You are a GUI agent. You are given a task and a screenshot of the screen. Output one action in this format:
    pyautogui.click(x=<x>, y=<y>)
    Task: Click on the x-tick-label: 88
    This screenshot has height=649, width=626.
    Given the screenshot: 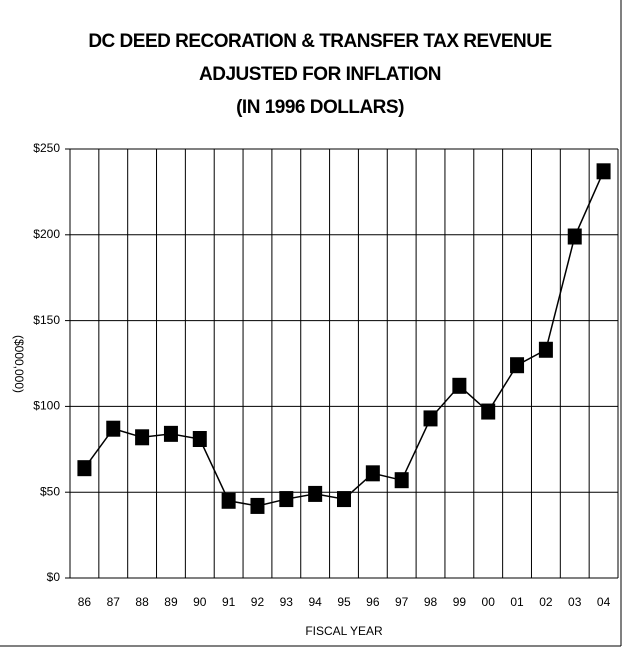 What is the action you would take?
    pyautogui.click(x=142, y=602)
    